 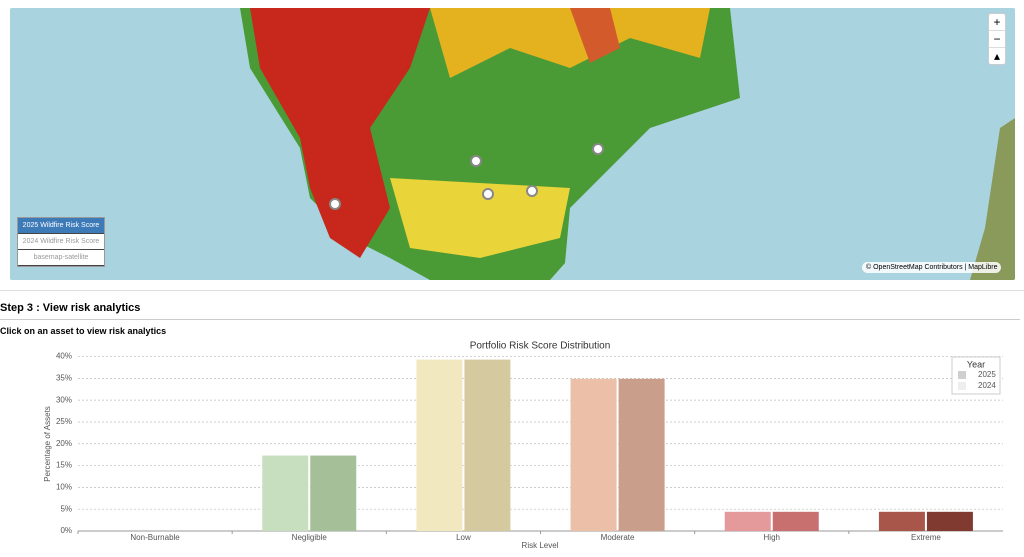 What do you see at coordinates (47, 444) in the screenshot?
I see `y-axis-label: Percentage of Assets` at bounding box center [47, 444].